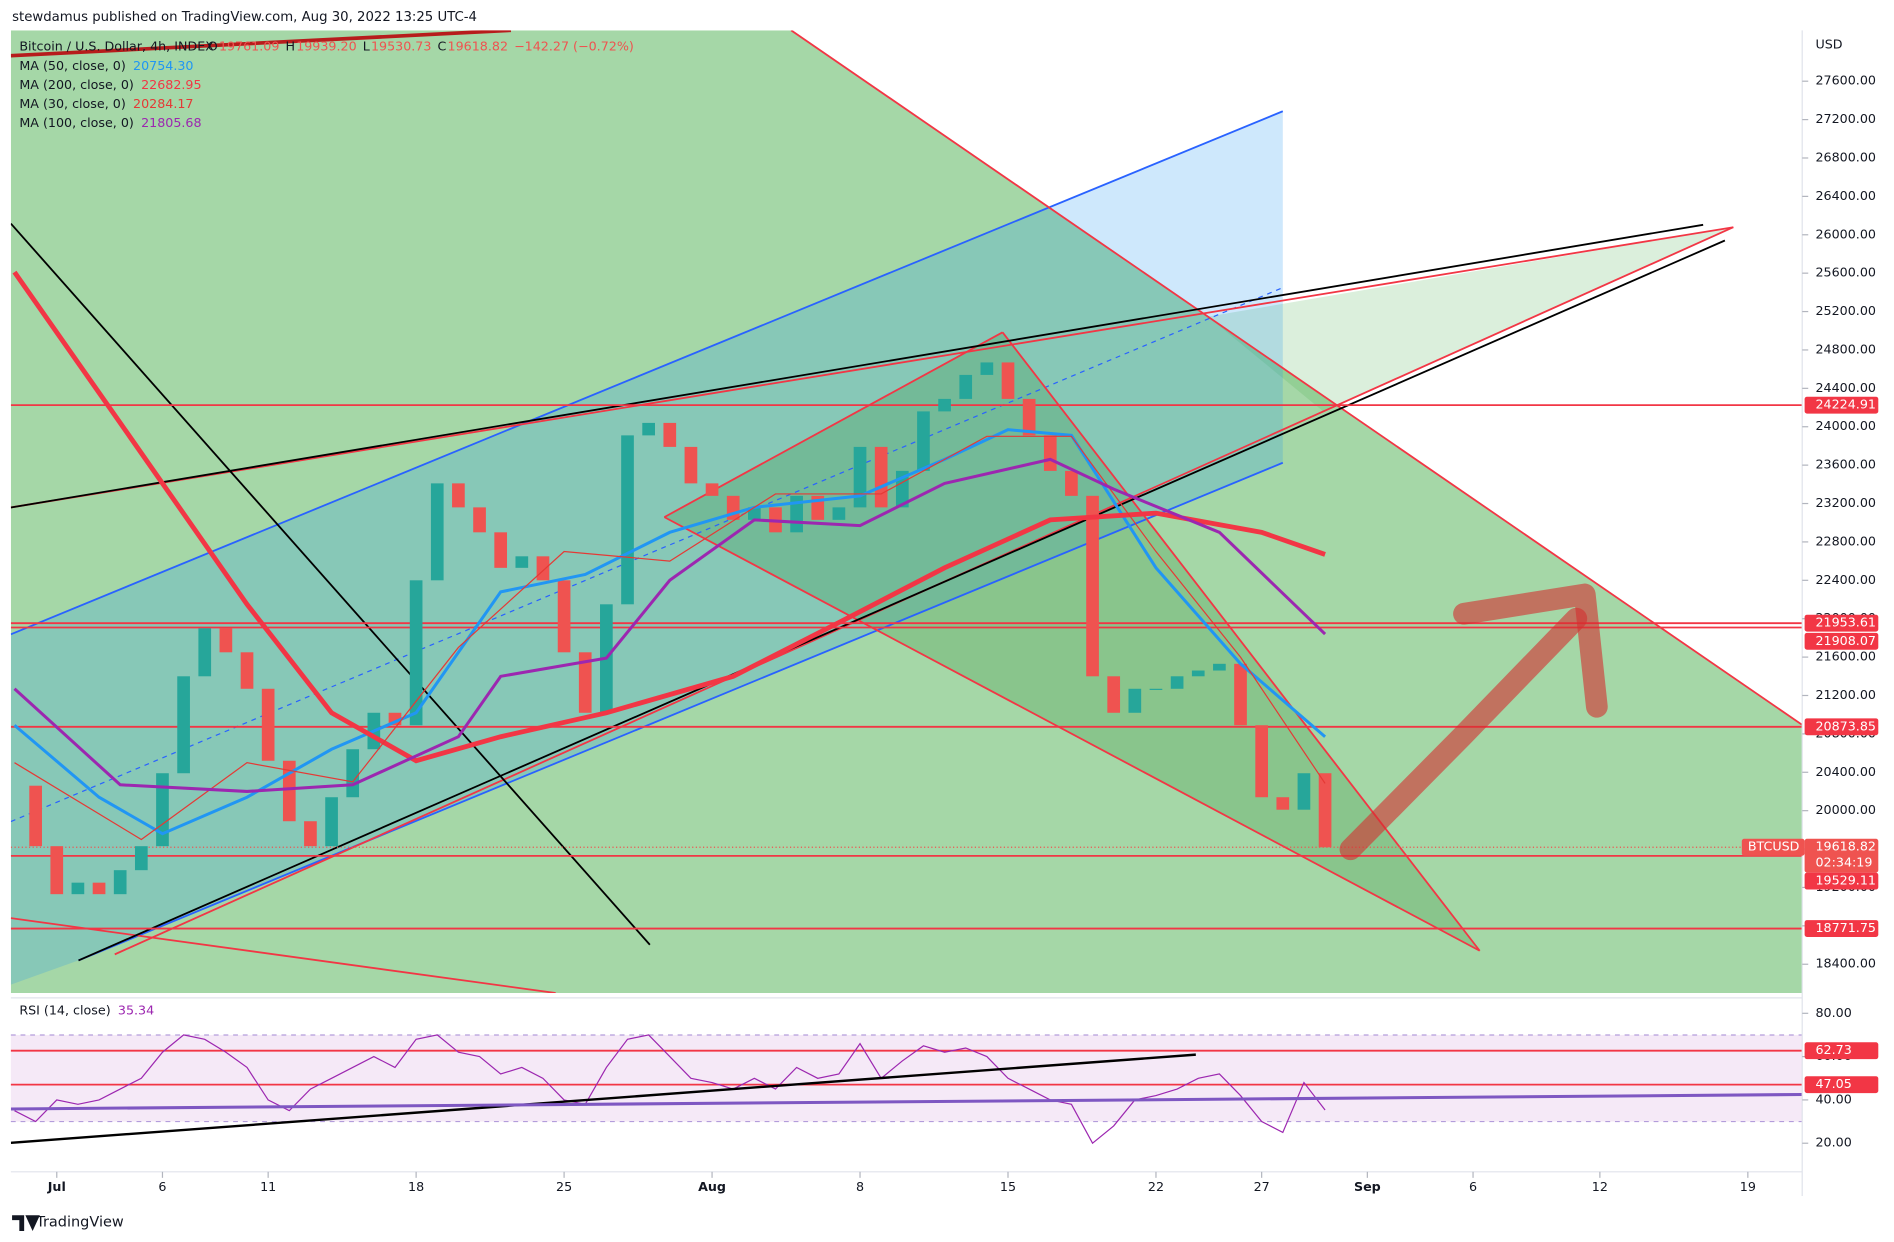 The image size is (1894, 1242). Describe the element at coordinates (1156, 1186) in the screenshot. I see `x-tick-label: 22` at that location.